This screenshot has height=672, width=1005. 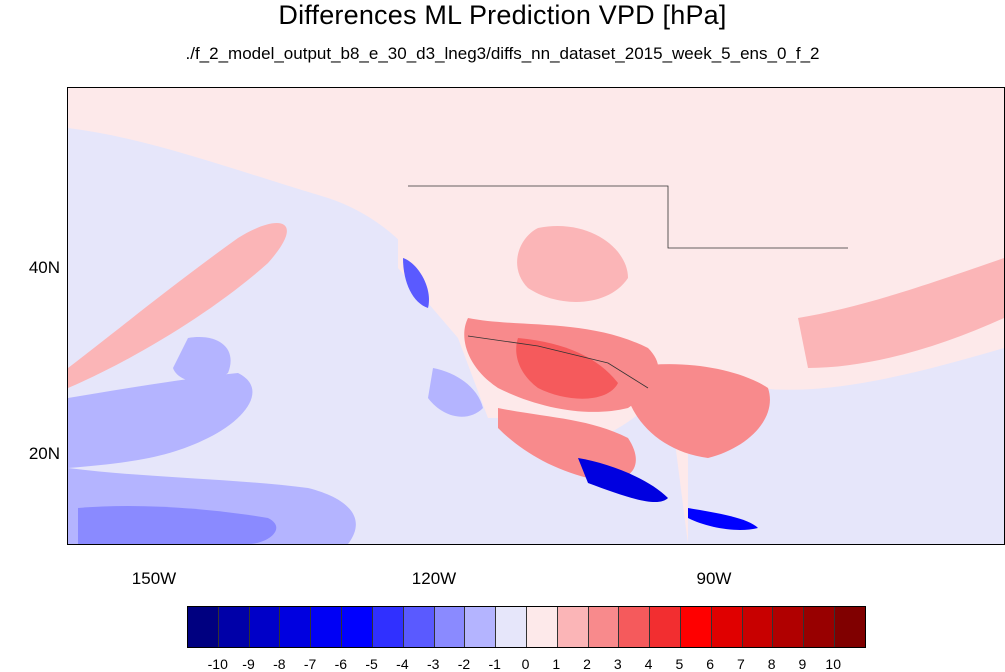 I want to click on colorbar-tick-label: 10, so click(x=833, y=664).